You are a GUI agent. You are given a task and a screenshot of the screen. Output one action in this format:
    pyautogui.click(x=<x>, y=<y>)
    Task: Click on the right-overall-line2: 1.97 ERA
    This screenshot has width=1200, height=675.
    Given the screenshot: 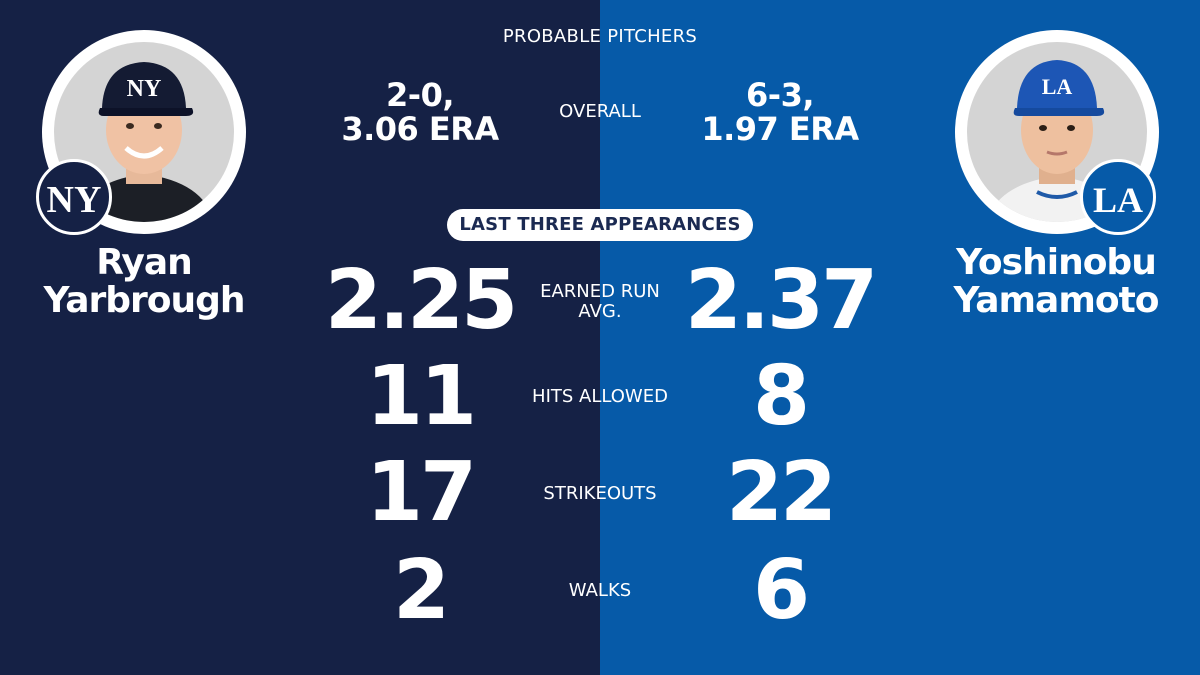 What is the action you would take?
    pyautogui.click(x=780, y=129)
    